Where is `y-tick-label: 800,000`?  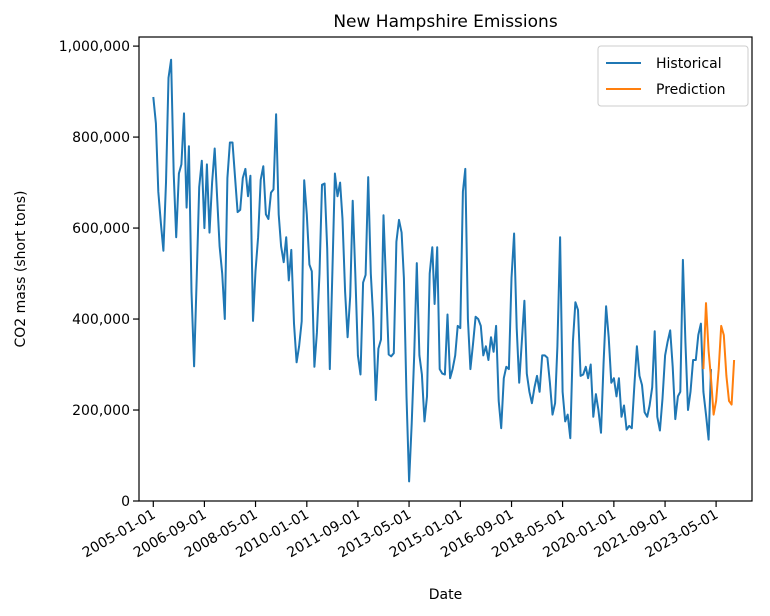
y-tick-label: 800,000 is located at coordinates (101, 138).